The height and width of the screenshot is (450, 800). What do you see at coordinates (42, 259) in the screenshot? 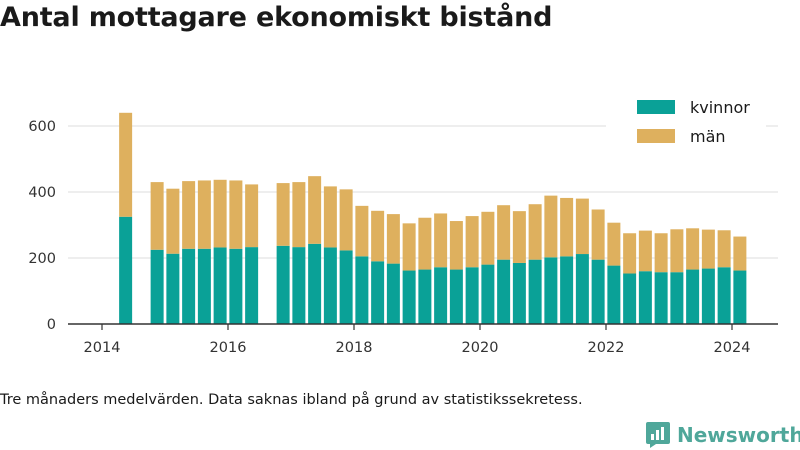
I see `y-tick-label: 200` at bounding box center [42, 259].